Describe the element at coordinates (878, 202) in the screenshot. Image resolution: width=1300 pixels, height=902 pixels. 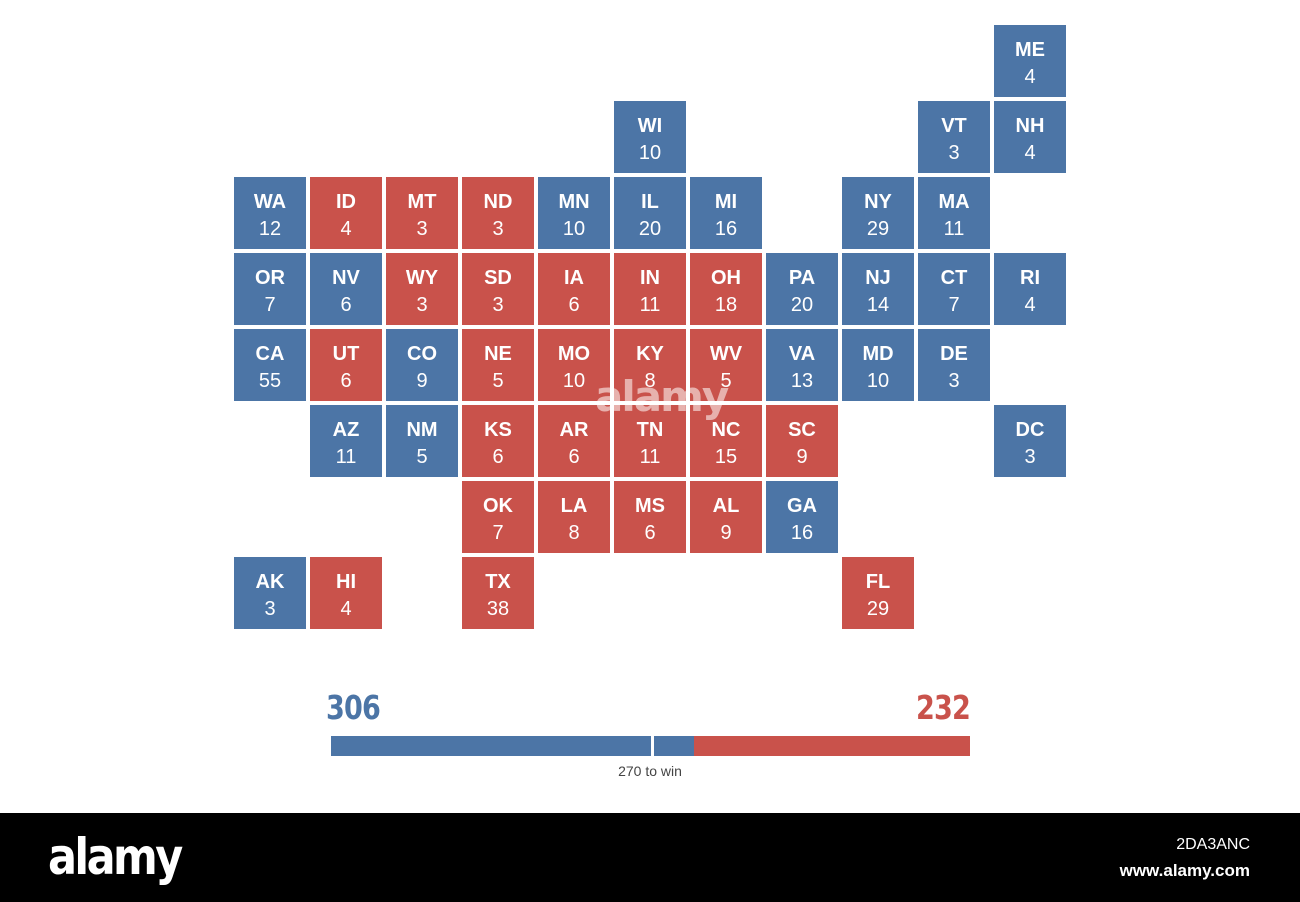
I see `state-abbr: NY` at that location.